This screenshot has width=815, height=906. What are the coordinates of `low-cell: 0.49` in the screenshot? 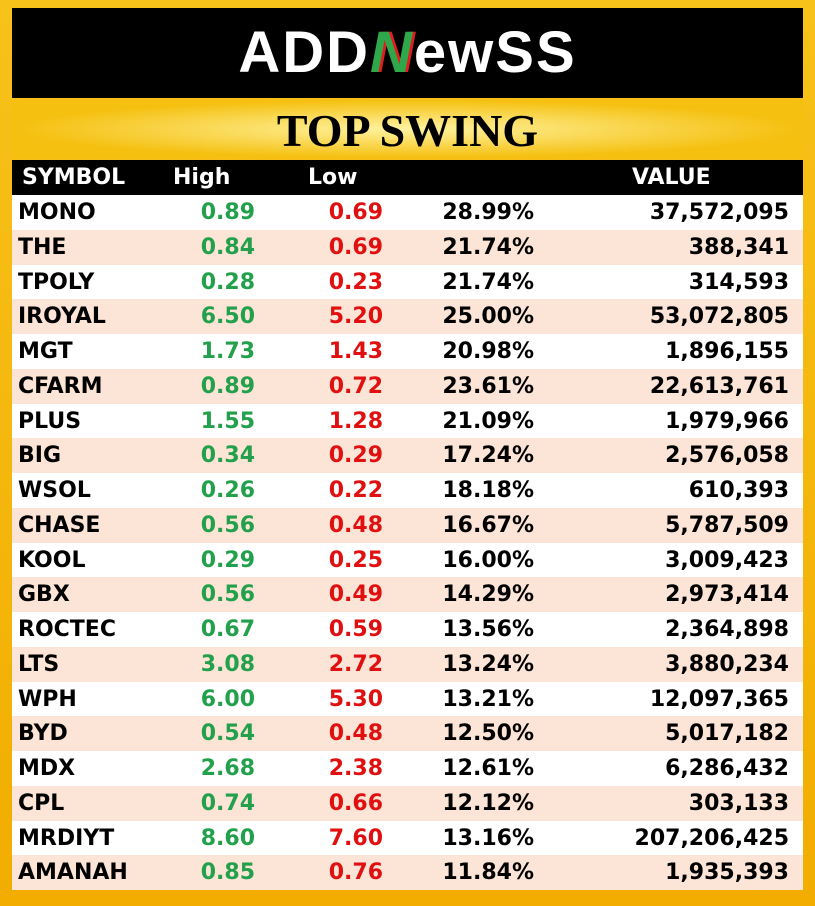 It's located at (355, 595).